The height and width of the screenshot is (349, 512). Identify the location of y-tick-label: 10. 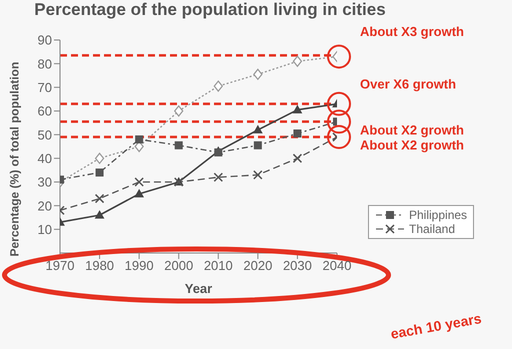
(45, 229).